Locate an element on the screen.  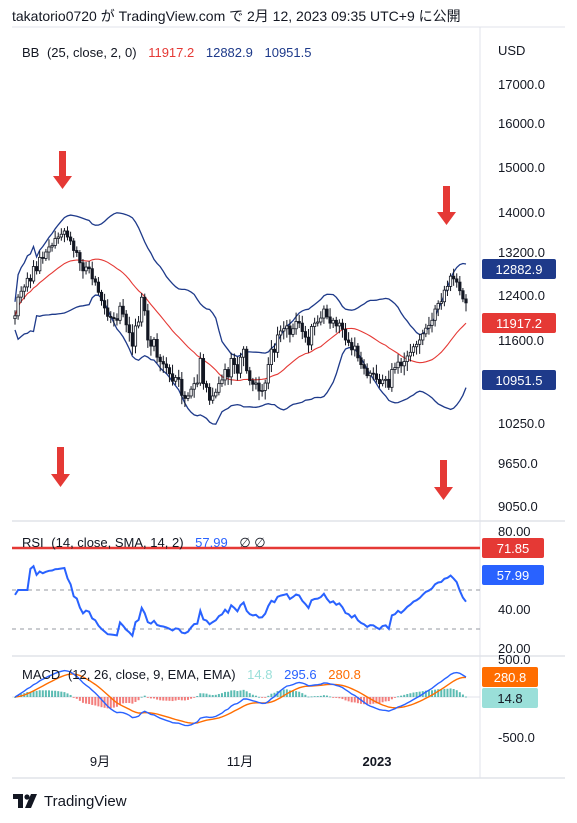
tradingview-footer: TradingView is located at coordinates (69, 801).